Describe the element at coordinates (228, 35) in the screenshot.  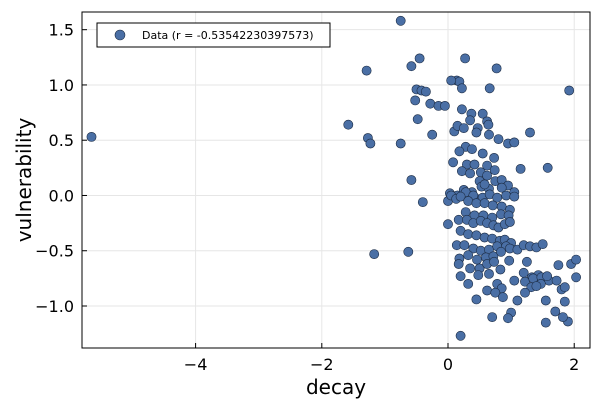
I see `legend-label: Data (r = -0.53542230397573)` at that location.